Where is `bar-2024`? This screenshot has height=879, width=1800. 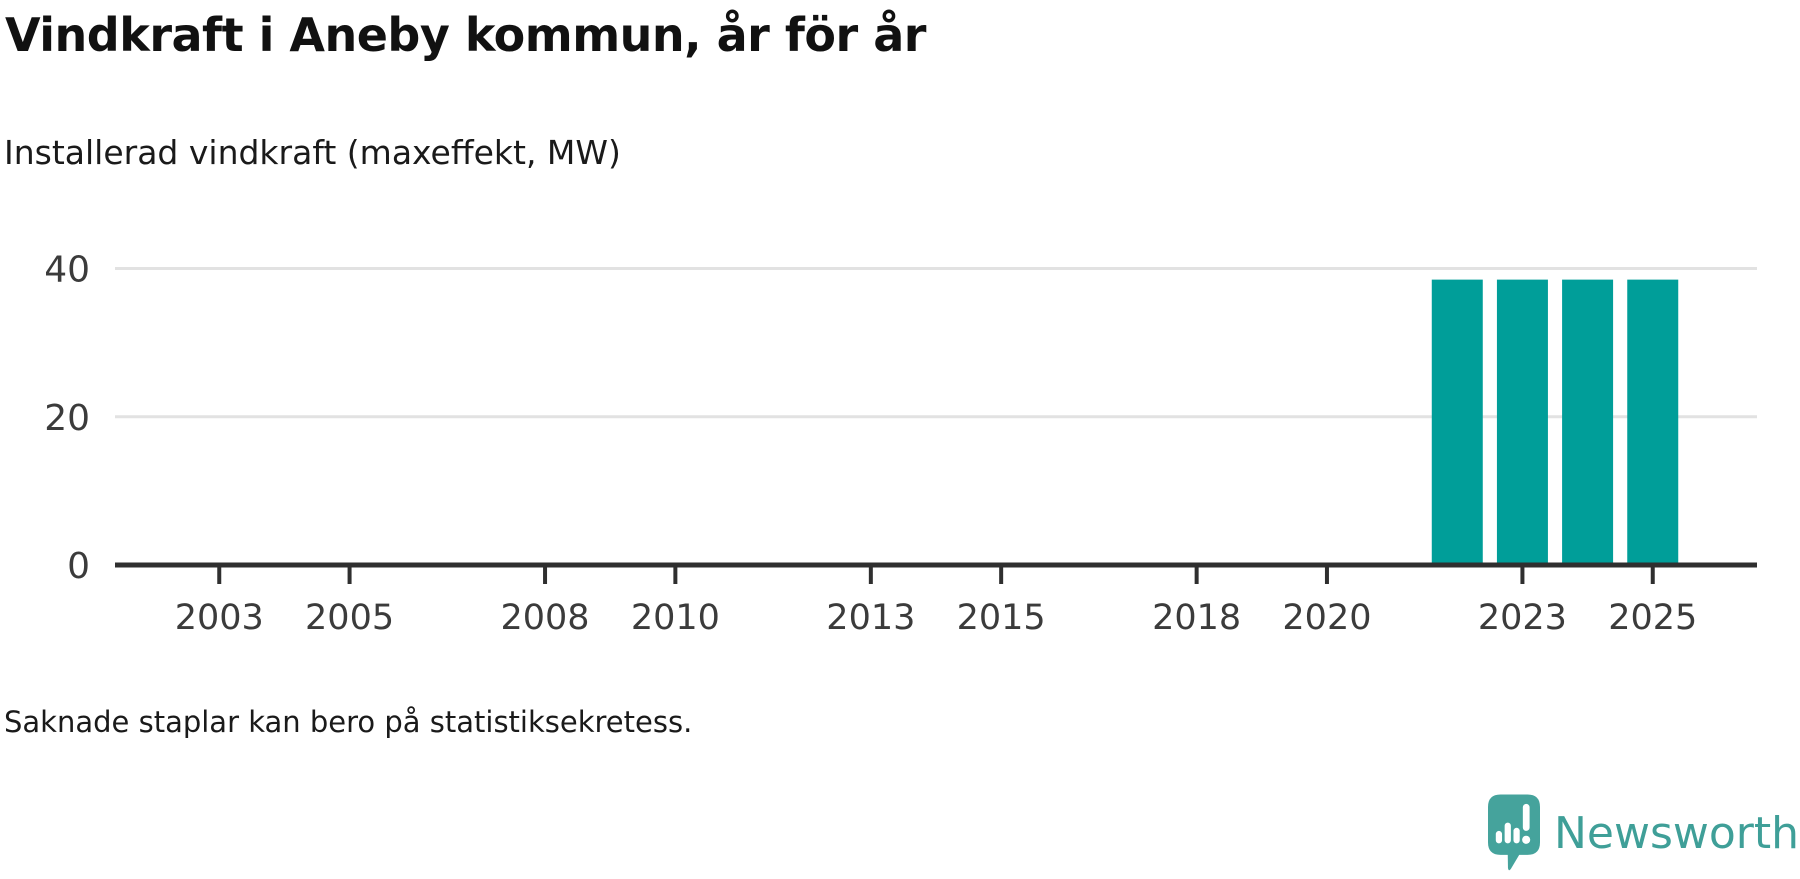 bar-2024 is located at coordinates (1588, 421).